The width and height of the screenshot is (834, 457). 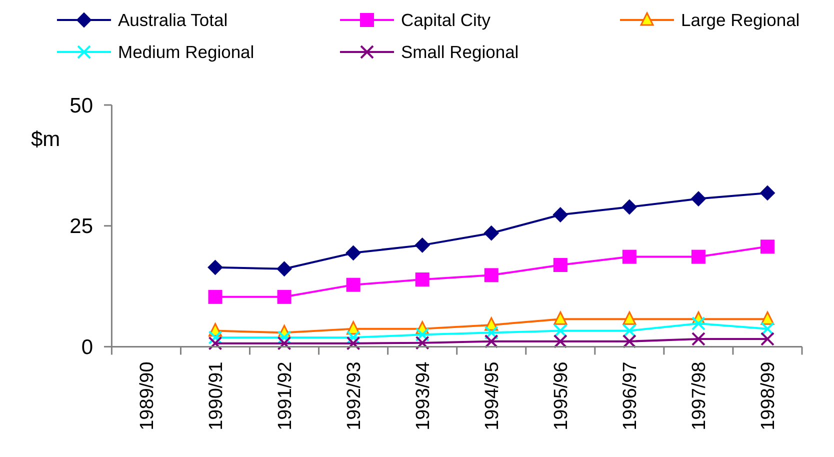 I want to click on y-tick-label: 0, so click(x=87, y=348).